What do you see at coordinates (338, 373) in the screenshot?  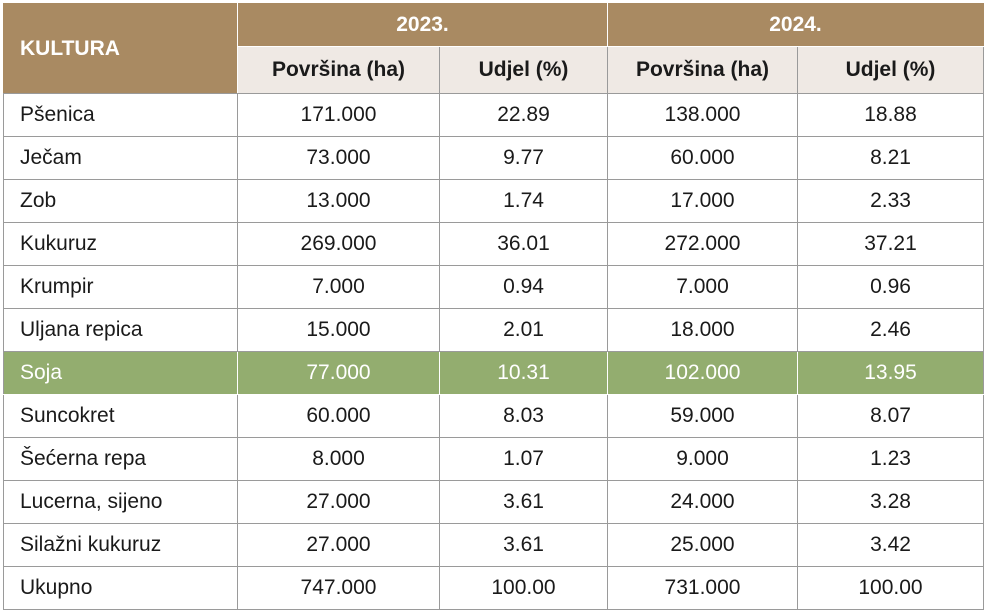 I see `area-2023-cell: 77.000` at bounding box center [338, 373].